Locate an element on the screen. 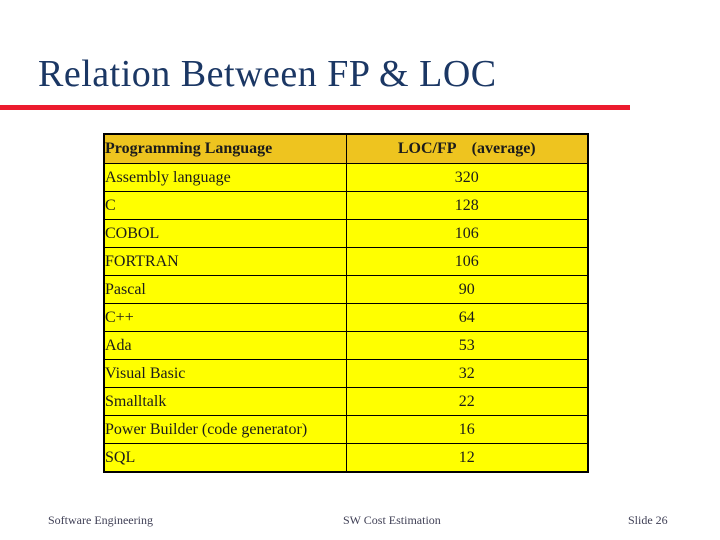  locfp-cell: 90 is located at coordinates (467, 289).